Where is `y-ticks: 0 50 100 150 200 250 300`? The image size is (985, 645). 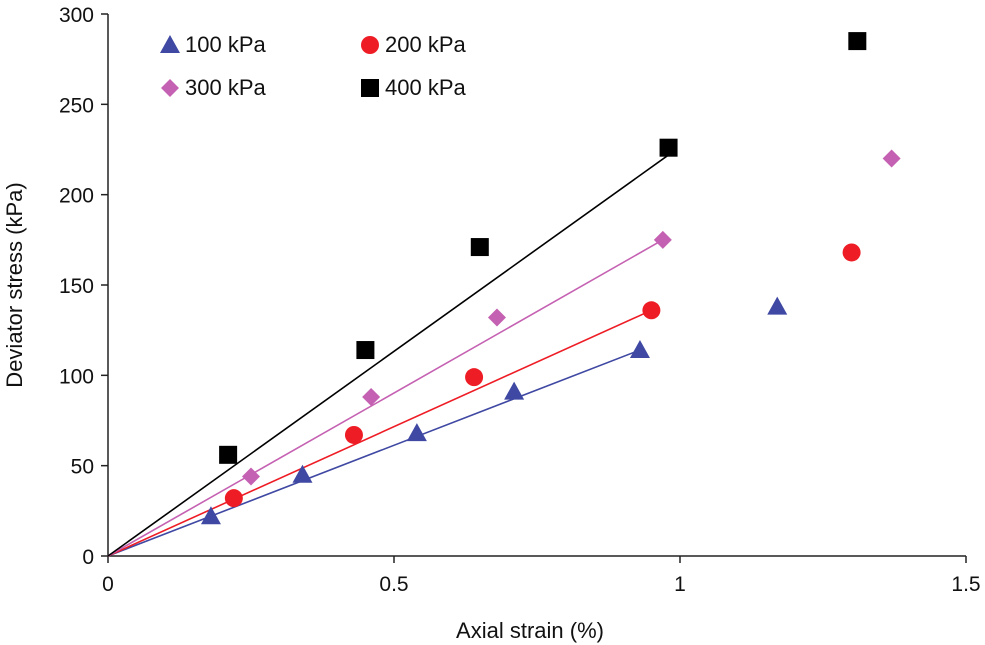 y-ticks: 0 50 100 150 200 250 300 is located at coordinates (83, 286).